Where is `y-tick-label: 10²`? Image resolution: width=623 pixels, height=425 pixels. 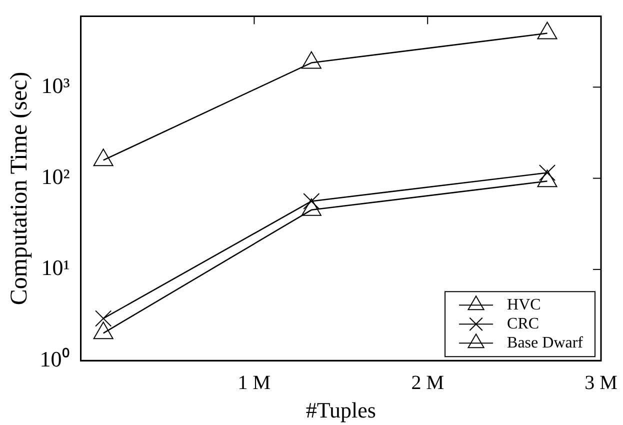
y-tick-label: 10² is located at coordinates (55, 177).